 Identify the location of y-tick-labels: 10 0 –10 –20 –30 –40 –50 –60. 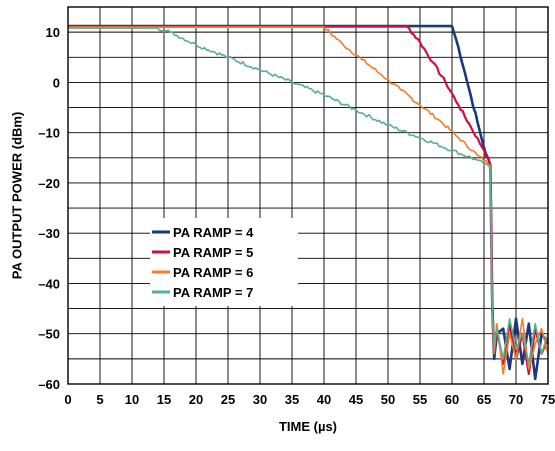
(49, 208).